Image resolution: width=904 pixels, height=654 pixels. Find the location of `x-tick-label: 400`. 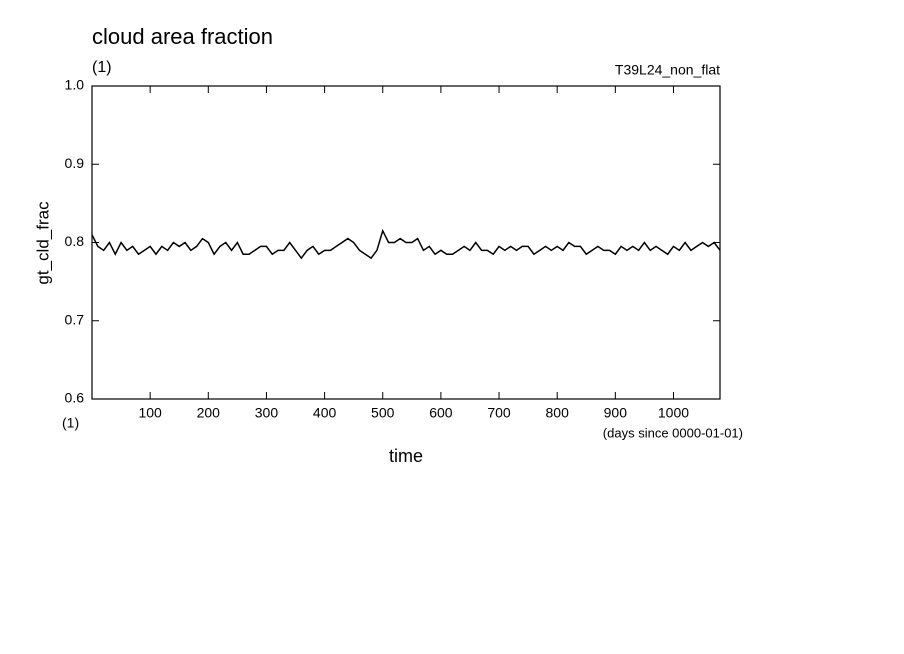

x-tick-label: 400 is located at coordinates (325, 413).